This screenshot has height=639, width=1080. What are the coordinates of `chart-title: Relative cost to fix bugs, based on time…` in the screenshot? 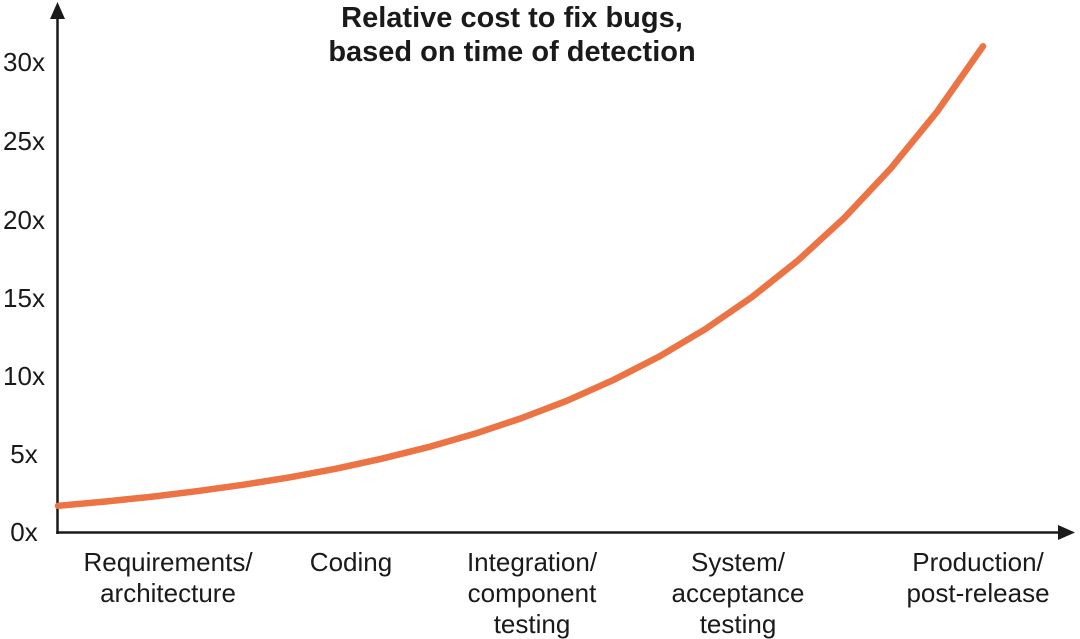 It's located at (511, 35).